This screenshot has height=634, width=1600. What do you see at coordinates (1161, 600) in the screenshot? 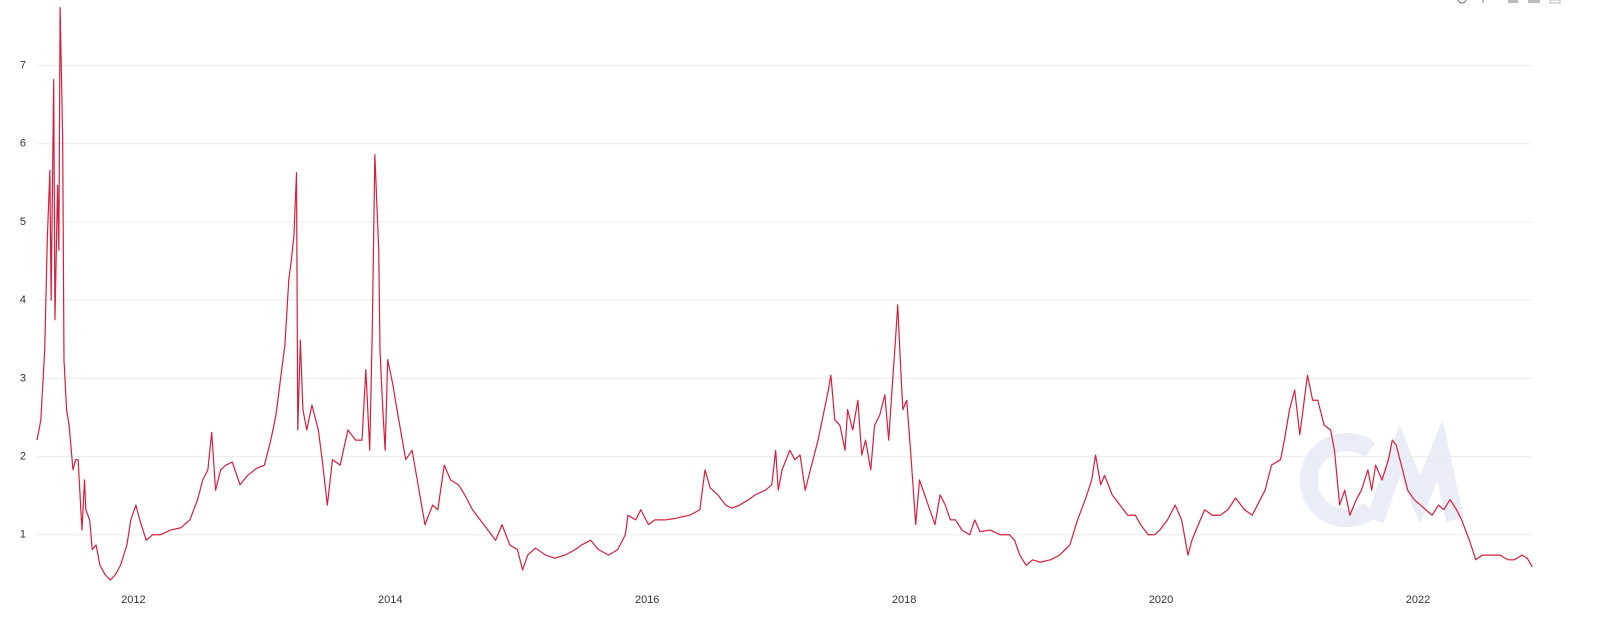
I see `x-tick-label: 2020` at bounding box center [1161, 600].